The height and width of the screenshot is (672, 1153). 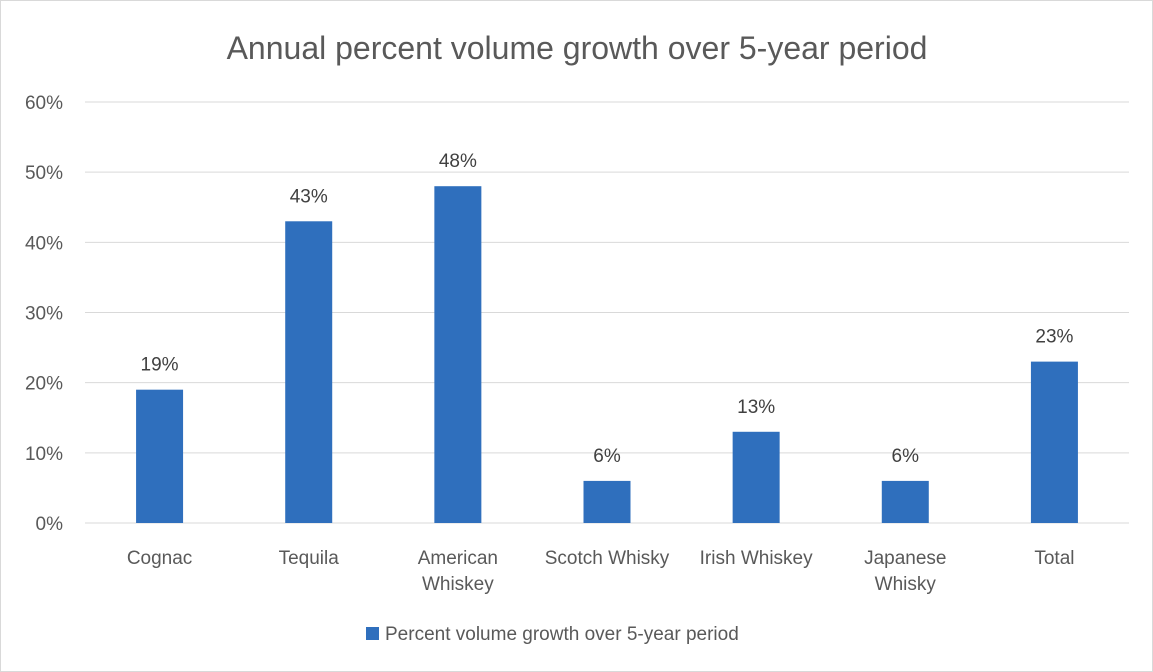 What do you see at coordinates (309, 558) in the screenshot?
I see `x-tick-label: Tequila` at bounding box center [309, 558].